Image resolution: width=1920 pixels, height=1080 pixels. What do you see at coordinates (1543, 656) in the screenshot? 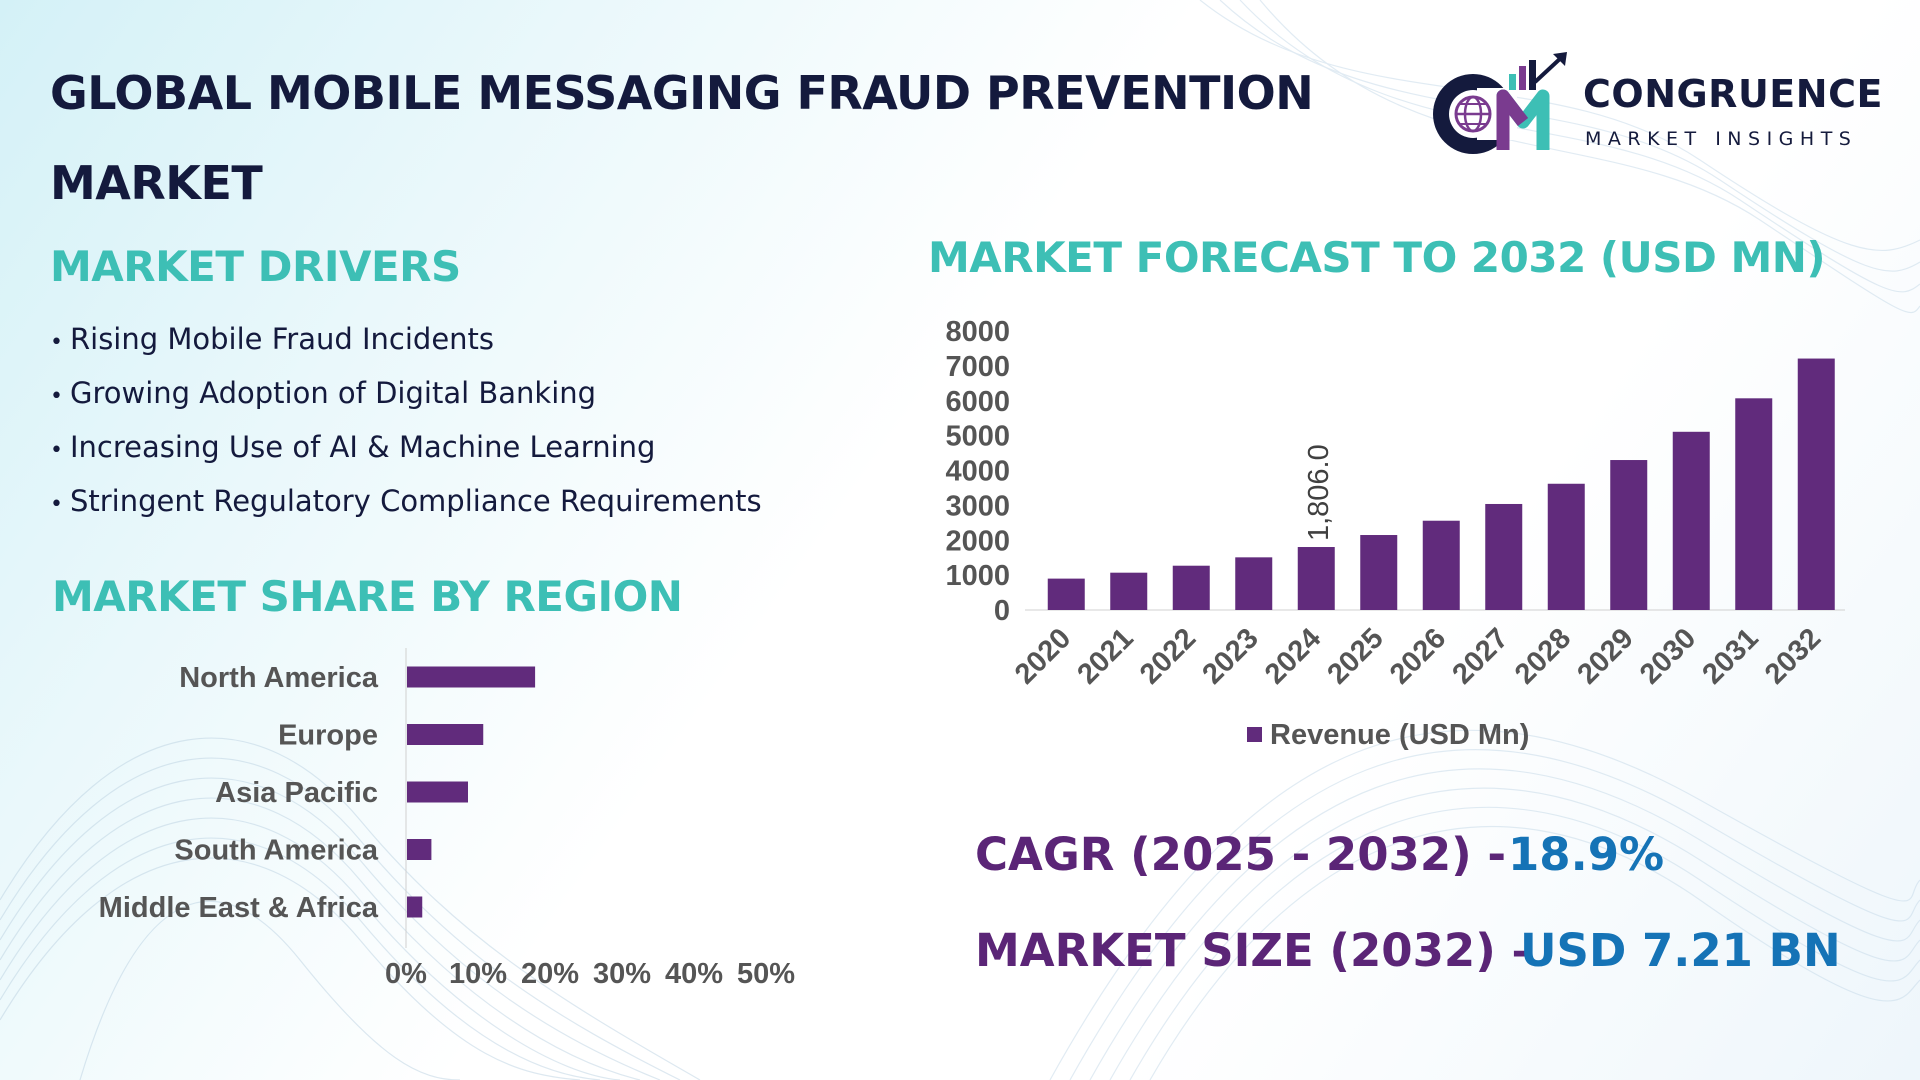
I see `x-tick-label: 2028` at bounding box center [1543, 656].